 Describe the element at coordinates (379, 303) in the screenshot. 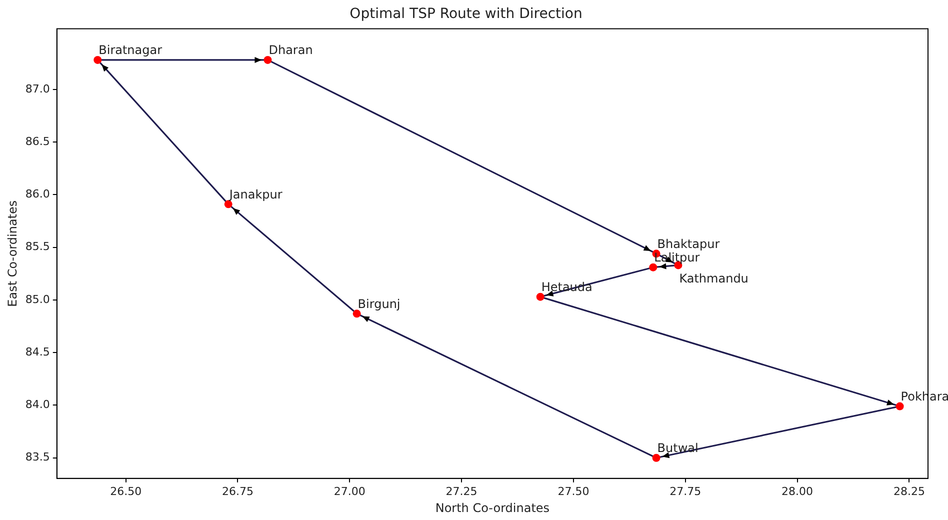

I see `annotation: Birgunj` at that location.